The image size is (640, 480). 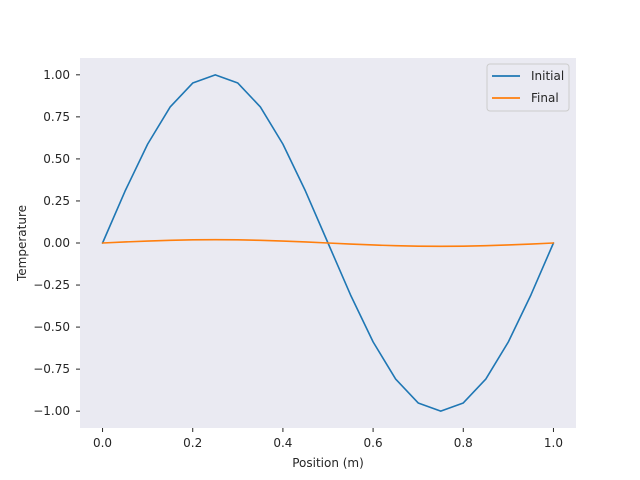 I want to click on legend-label-initial: Initial, so click(x=547, y=76).